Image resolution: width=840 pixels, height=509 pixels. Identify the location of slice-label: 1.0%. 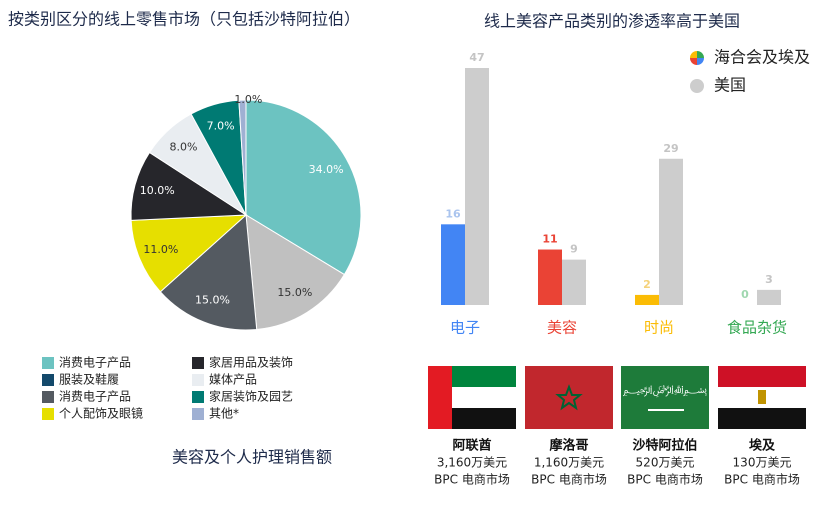
(248, 99).